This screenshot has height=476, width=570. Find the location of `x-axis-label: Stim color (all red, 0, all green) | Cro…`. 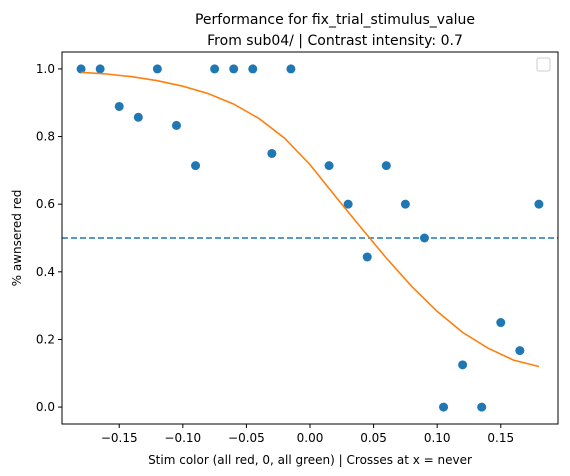

x-axis-label: Stim color (all red, 0, all green) | Cro… is located at coordinates (310, 460).